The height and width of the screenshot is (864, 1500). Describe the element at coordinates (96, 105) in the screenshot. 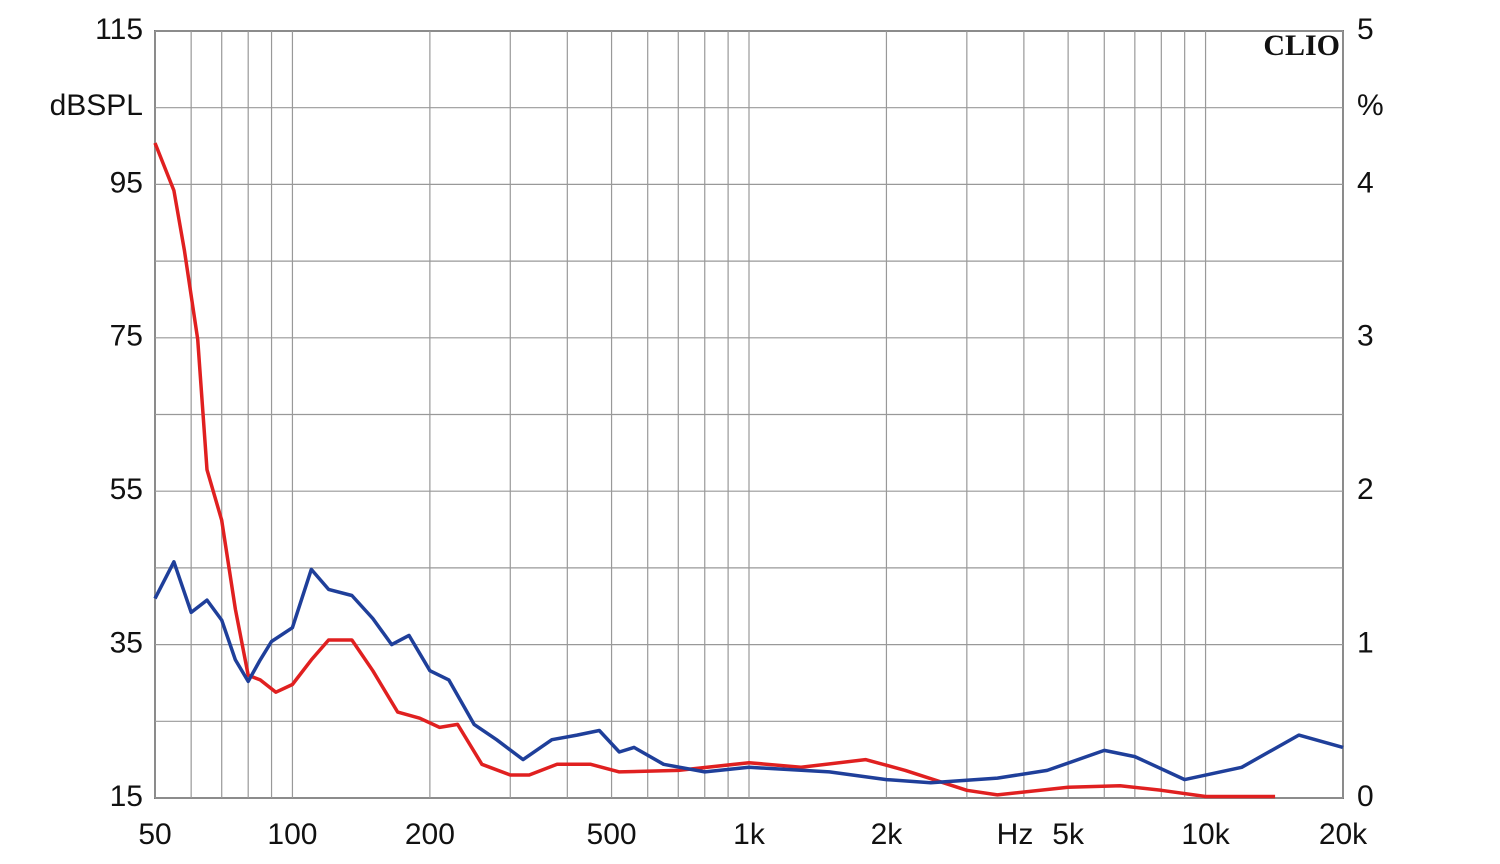

I see `y-axis-label: dBSPL` at that location.